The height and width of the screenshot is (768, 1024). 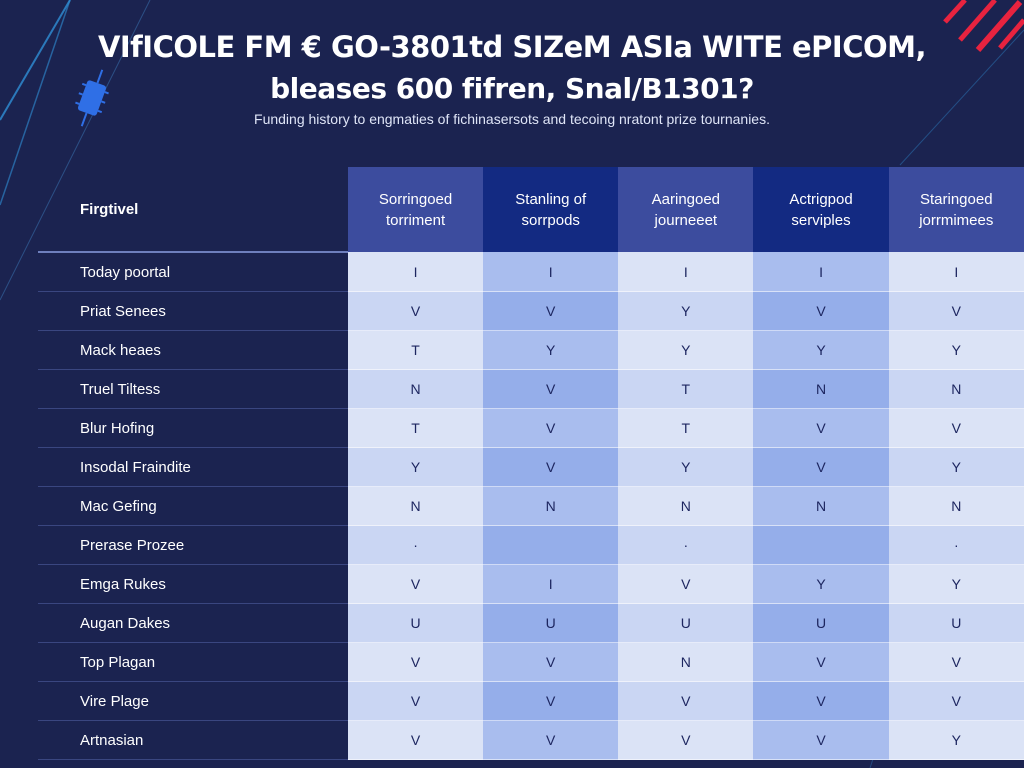 I want to click on row-label: Mac Gefing, so click(x=193, y=506).